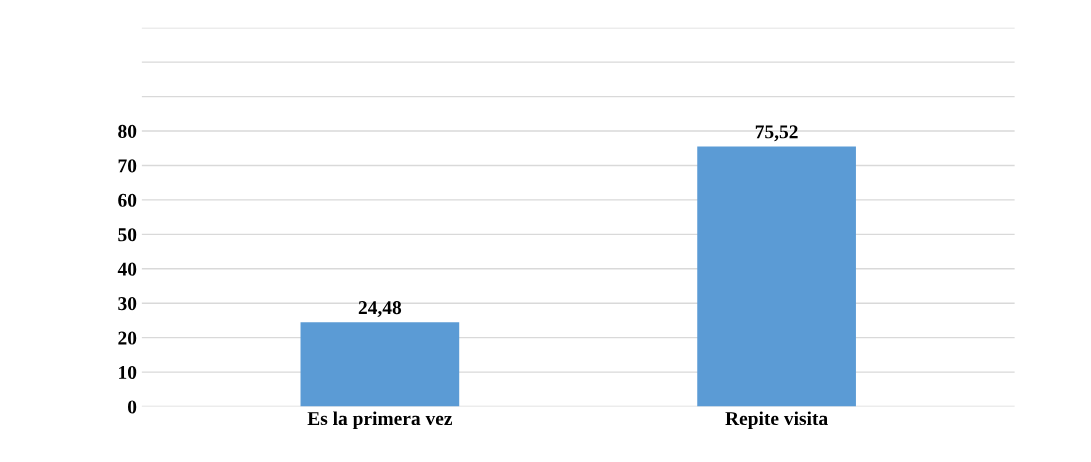  I want to click on y-tick-label: 80, so click(127, 131).